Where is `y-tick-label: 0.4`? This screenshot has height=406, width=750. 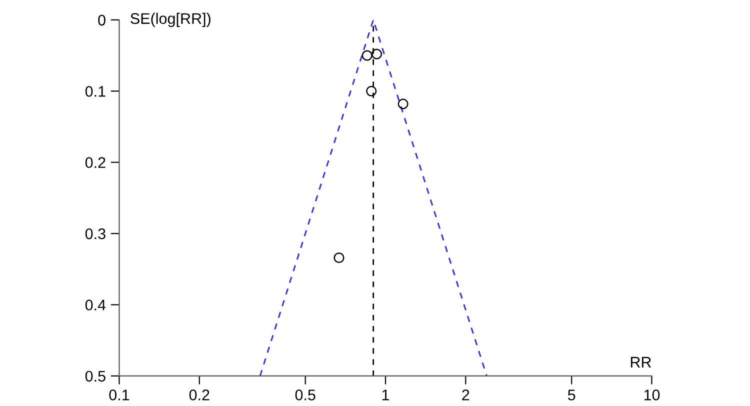
y-tick-label: 0.4 is located at coordinates (95, 305).